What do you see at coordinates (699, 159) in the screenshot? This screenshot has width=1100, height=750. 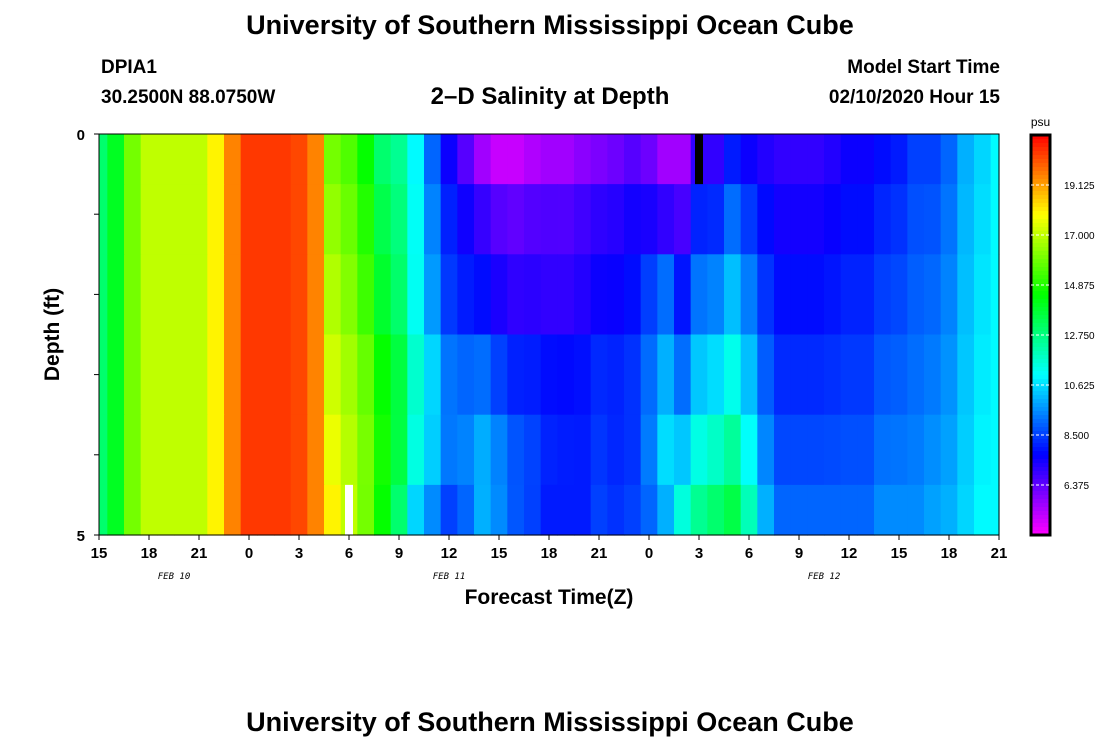 I see `value-marker` at bounding box center [699, 159].